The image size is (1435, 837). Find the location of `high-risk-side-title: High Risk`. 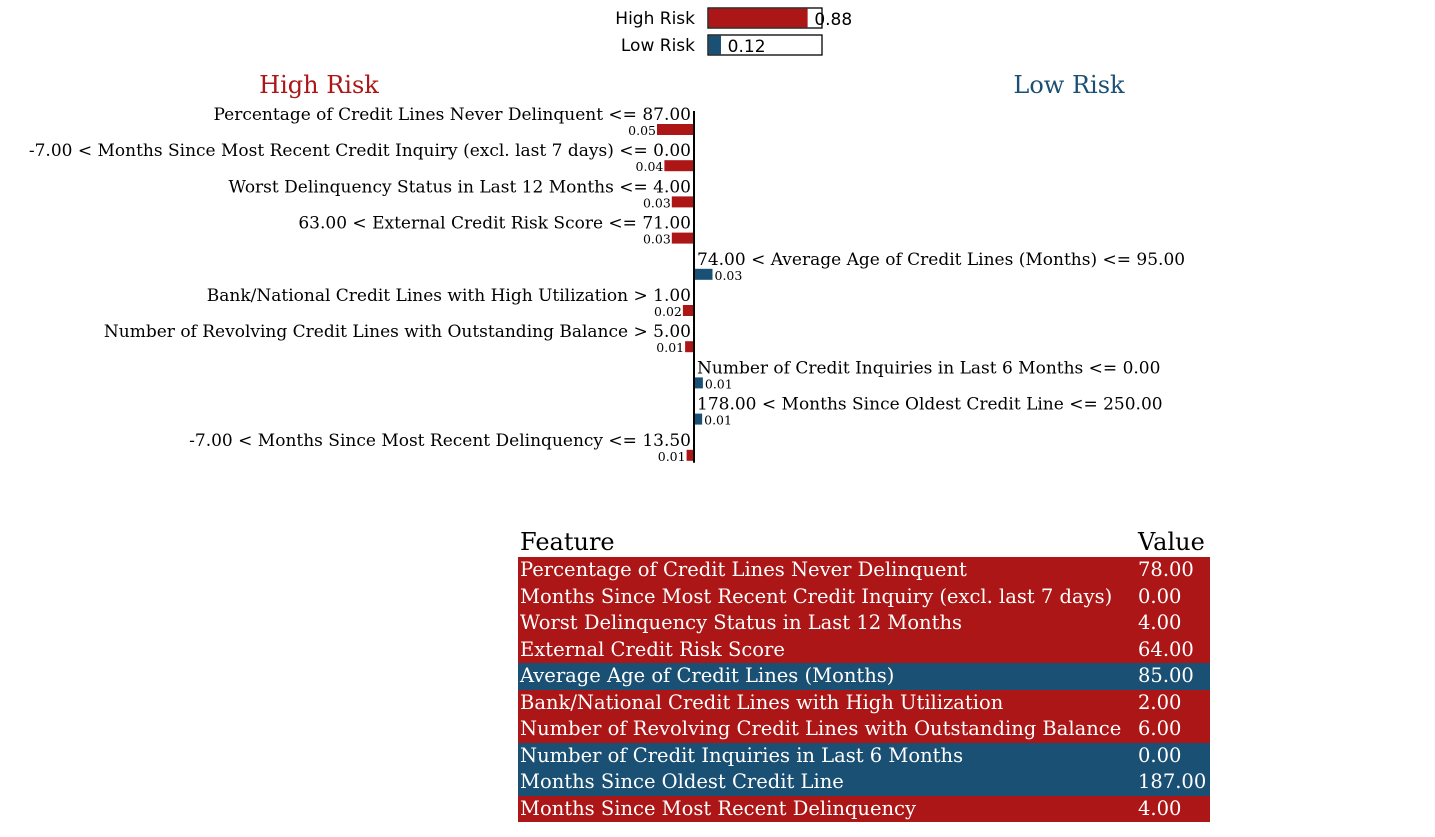

high-risk-side-title: High Risk is located at coordinates (319, 85).